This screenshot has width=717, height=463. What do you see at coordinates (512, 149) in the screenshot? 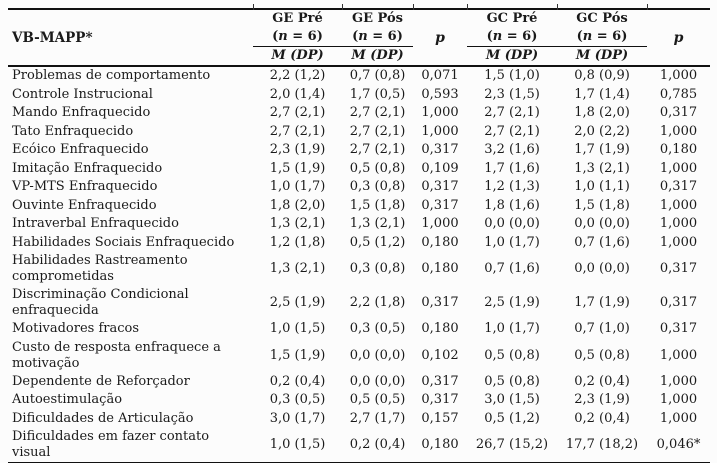
I see `cell-gc-pre: 3,2 (1,6)` at bounding box center [512, 149].